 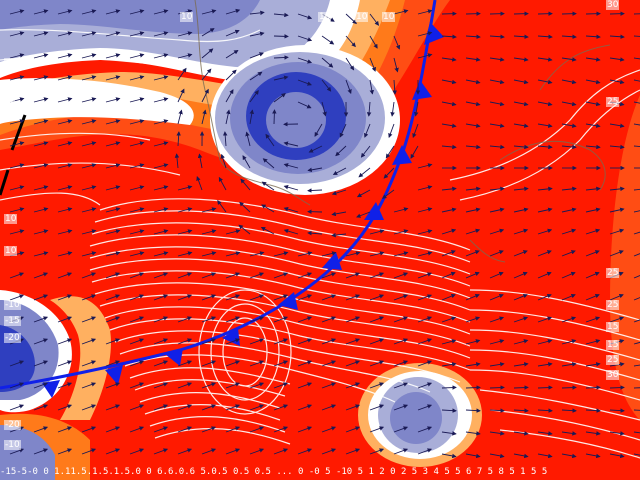 I want to click on left-label-7: -20, so click(x=12, y=338).